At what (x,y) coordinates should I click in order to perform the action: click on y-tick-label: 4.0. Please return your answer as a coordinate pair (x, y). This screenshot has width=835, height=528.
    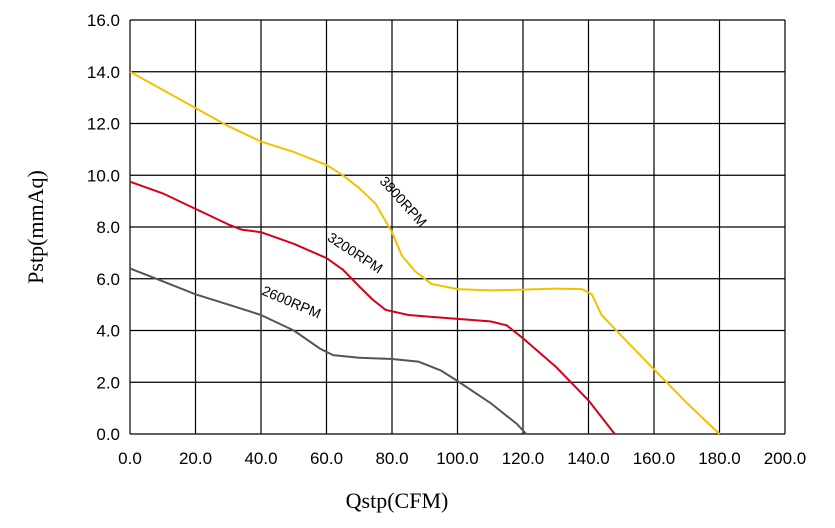
    Looking at the image, I should click on (108, 331).